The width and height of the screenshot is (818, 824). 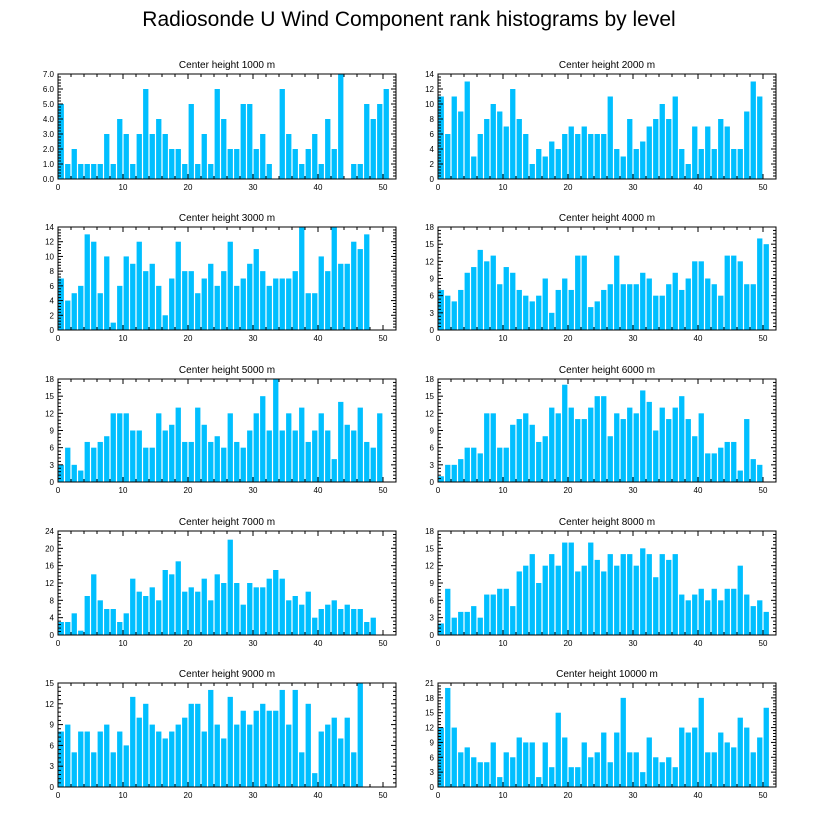 What do you see at coordinates (52, 600) in the screenshot?
I see `y-tick-label: 8` at bounding box center [52, 600].